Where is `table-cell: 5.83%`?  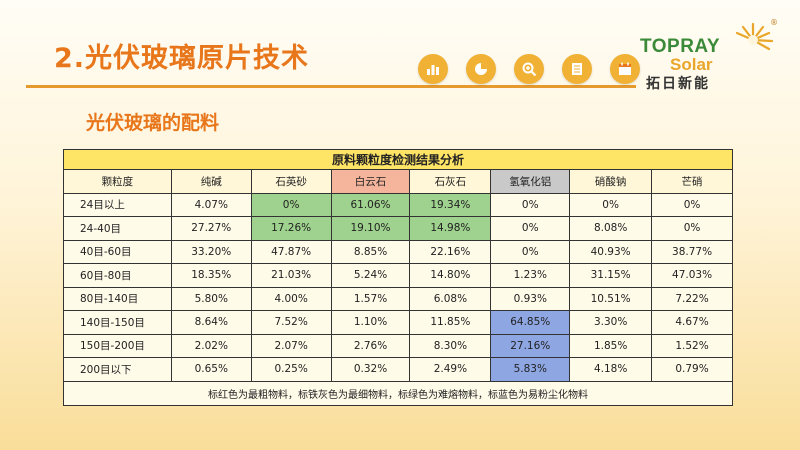 table-cell: 5.83% is located at coordinates (530, 369).